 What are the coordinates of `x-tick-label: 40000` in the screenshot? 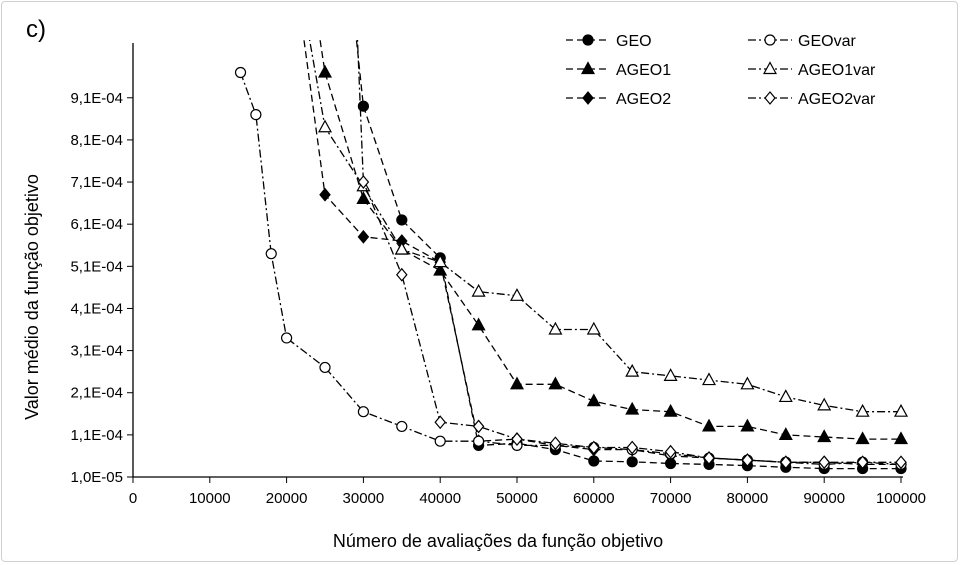 It's located at (440, 498).